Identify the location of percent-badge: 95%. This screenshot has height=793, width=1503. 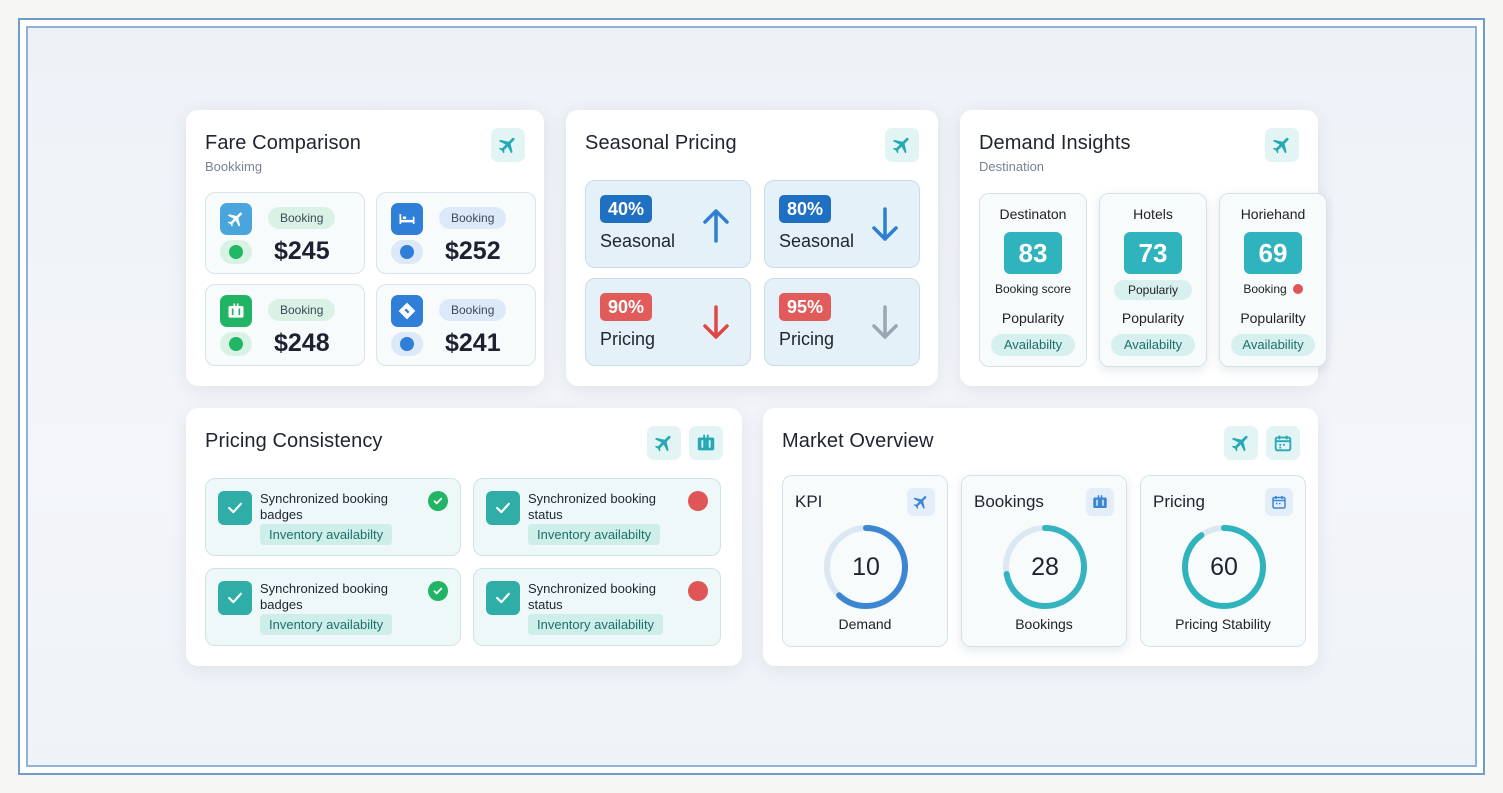
(805, 307).